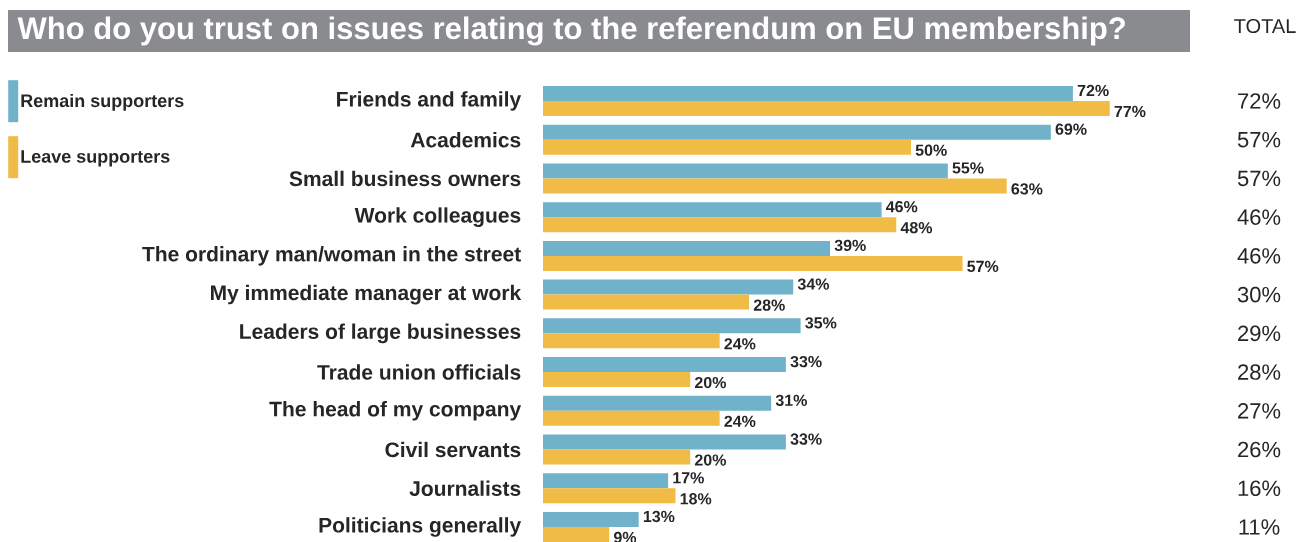 The height and width of the screenshot is (542, 1311). I want to click on data-label: 50%, so click(931, 150).